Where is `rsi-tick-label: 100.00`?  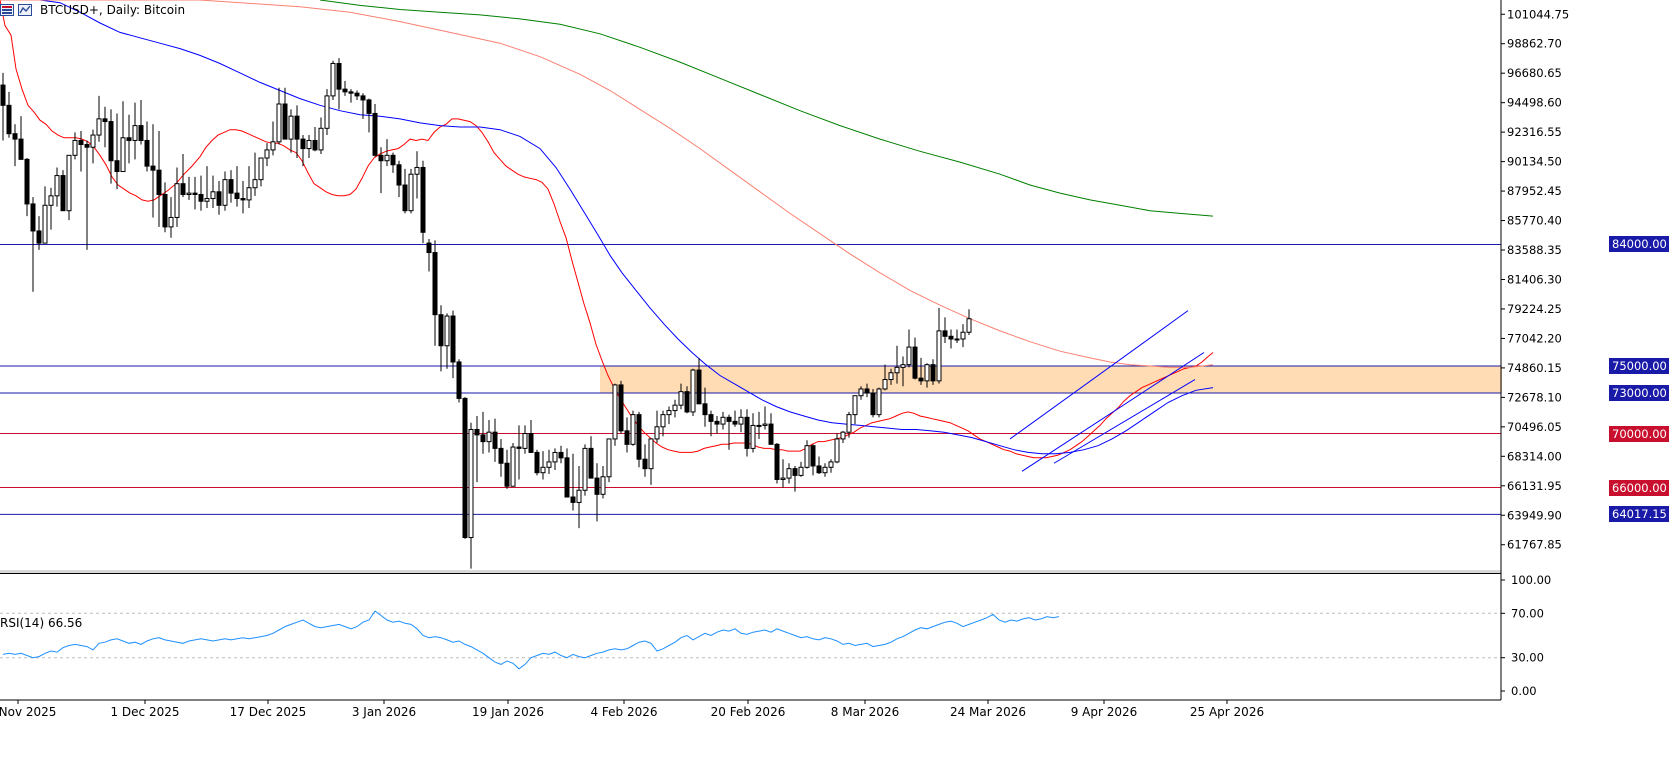
rsi-tick-label: 100.00 is located at coordinates (1531, 580).